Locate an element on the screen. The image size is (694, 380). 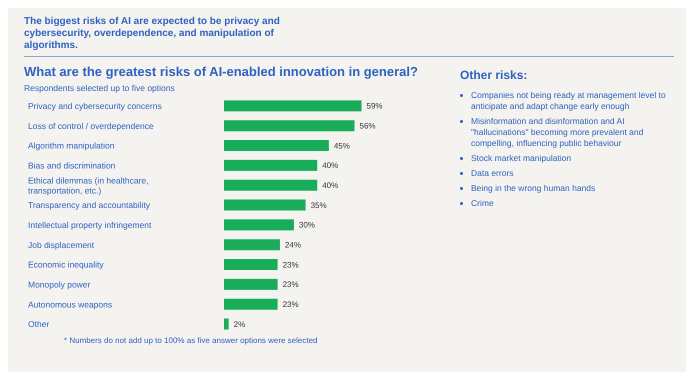
chart-title: What are the greatest risks of AI-enabled innovation in general? is located at coordinates (221, 71).